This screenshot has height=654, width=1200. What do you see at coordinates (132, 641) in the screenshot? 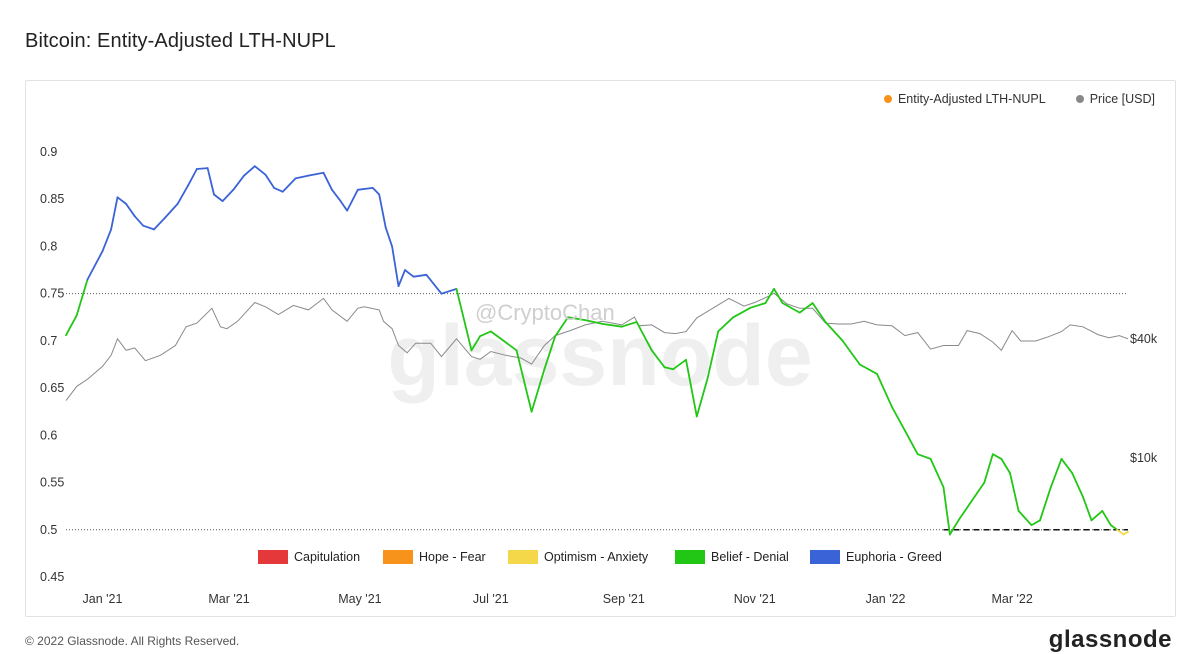
I see `copyright-text: © 2022 Glassnode. All Rights Reserved.` at bounding box center [132, 641].